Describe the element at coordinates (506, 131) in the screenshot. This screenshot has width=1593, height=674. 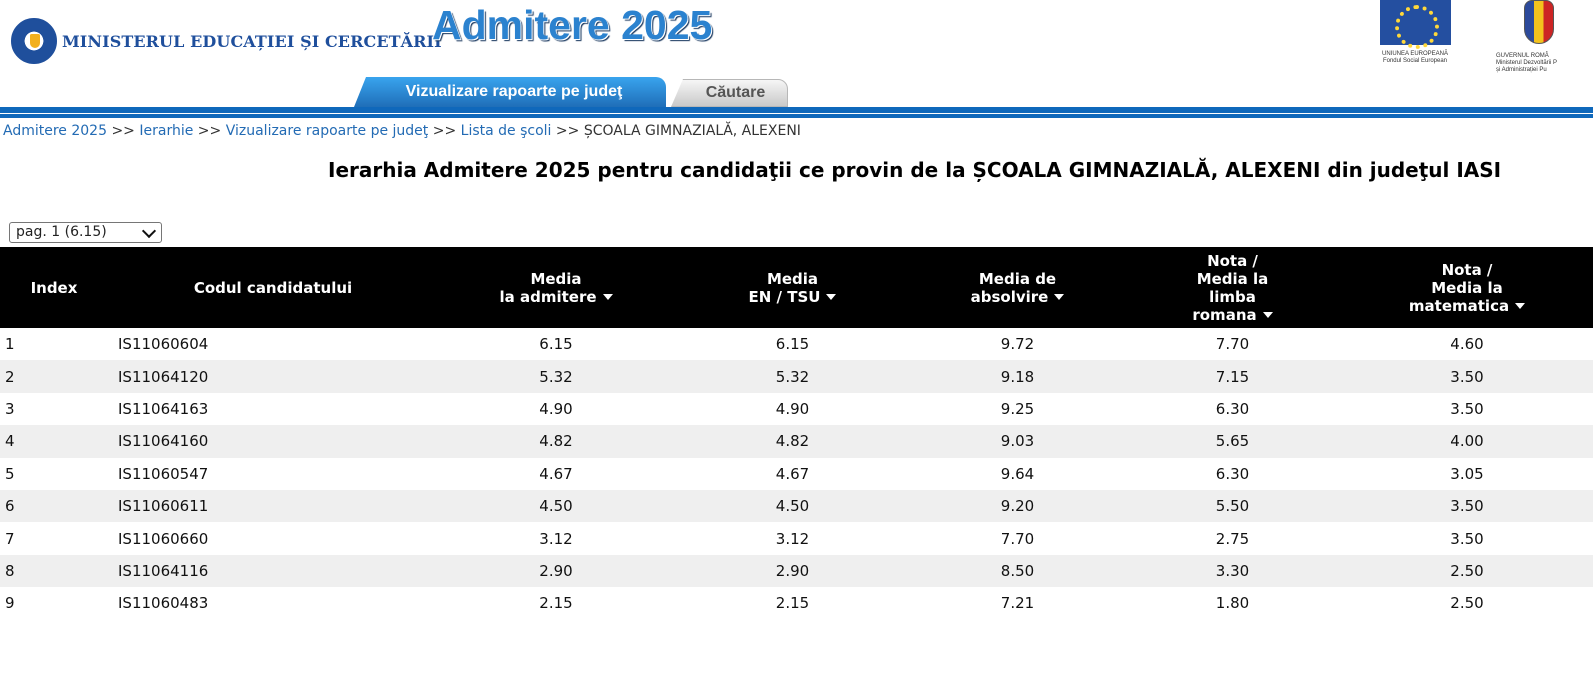
I see `breadcrumb-link-school-list: Lista de şcoli` at that location.